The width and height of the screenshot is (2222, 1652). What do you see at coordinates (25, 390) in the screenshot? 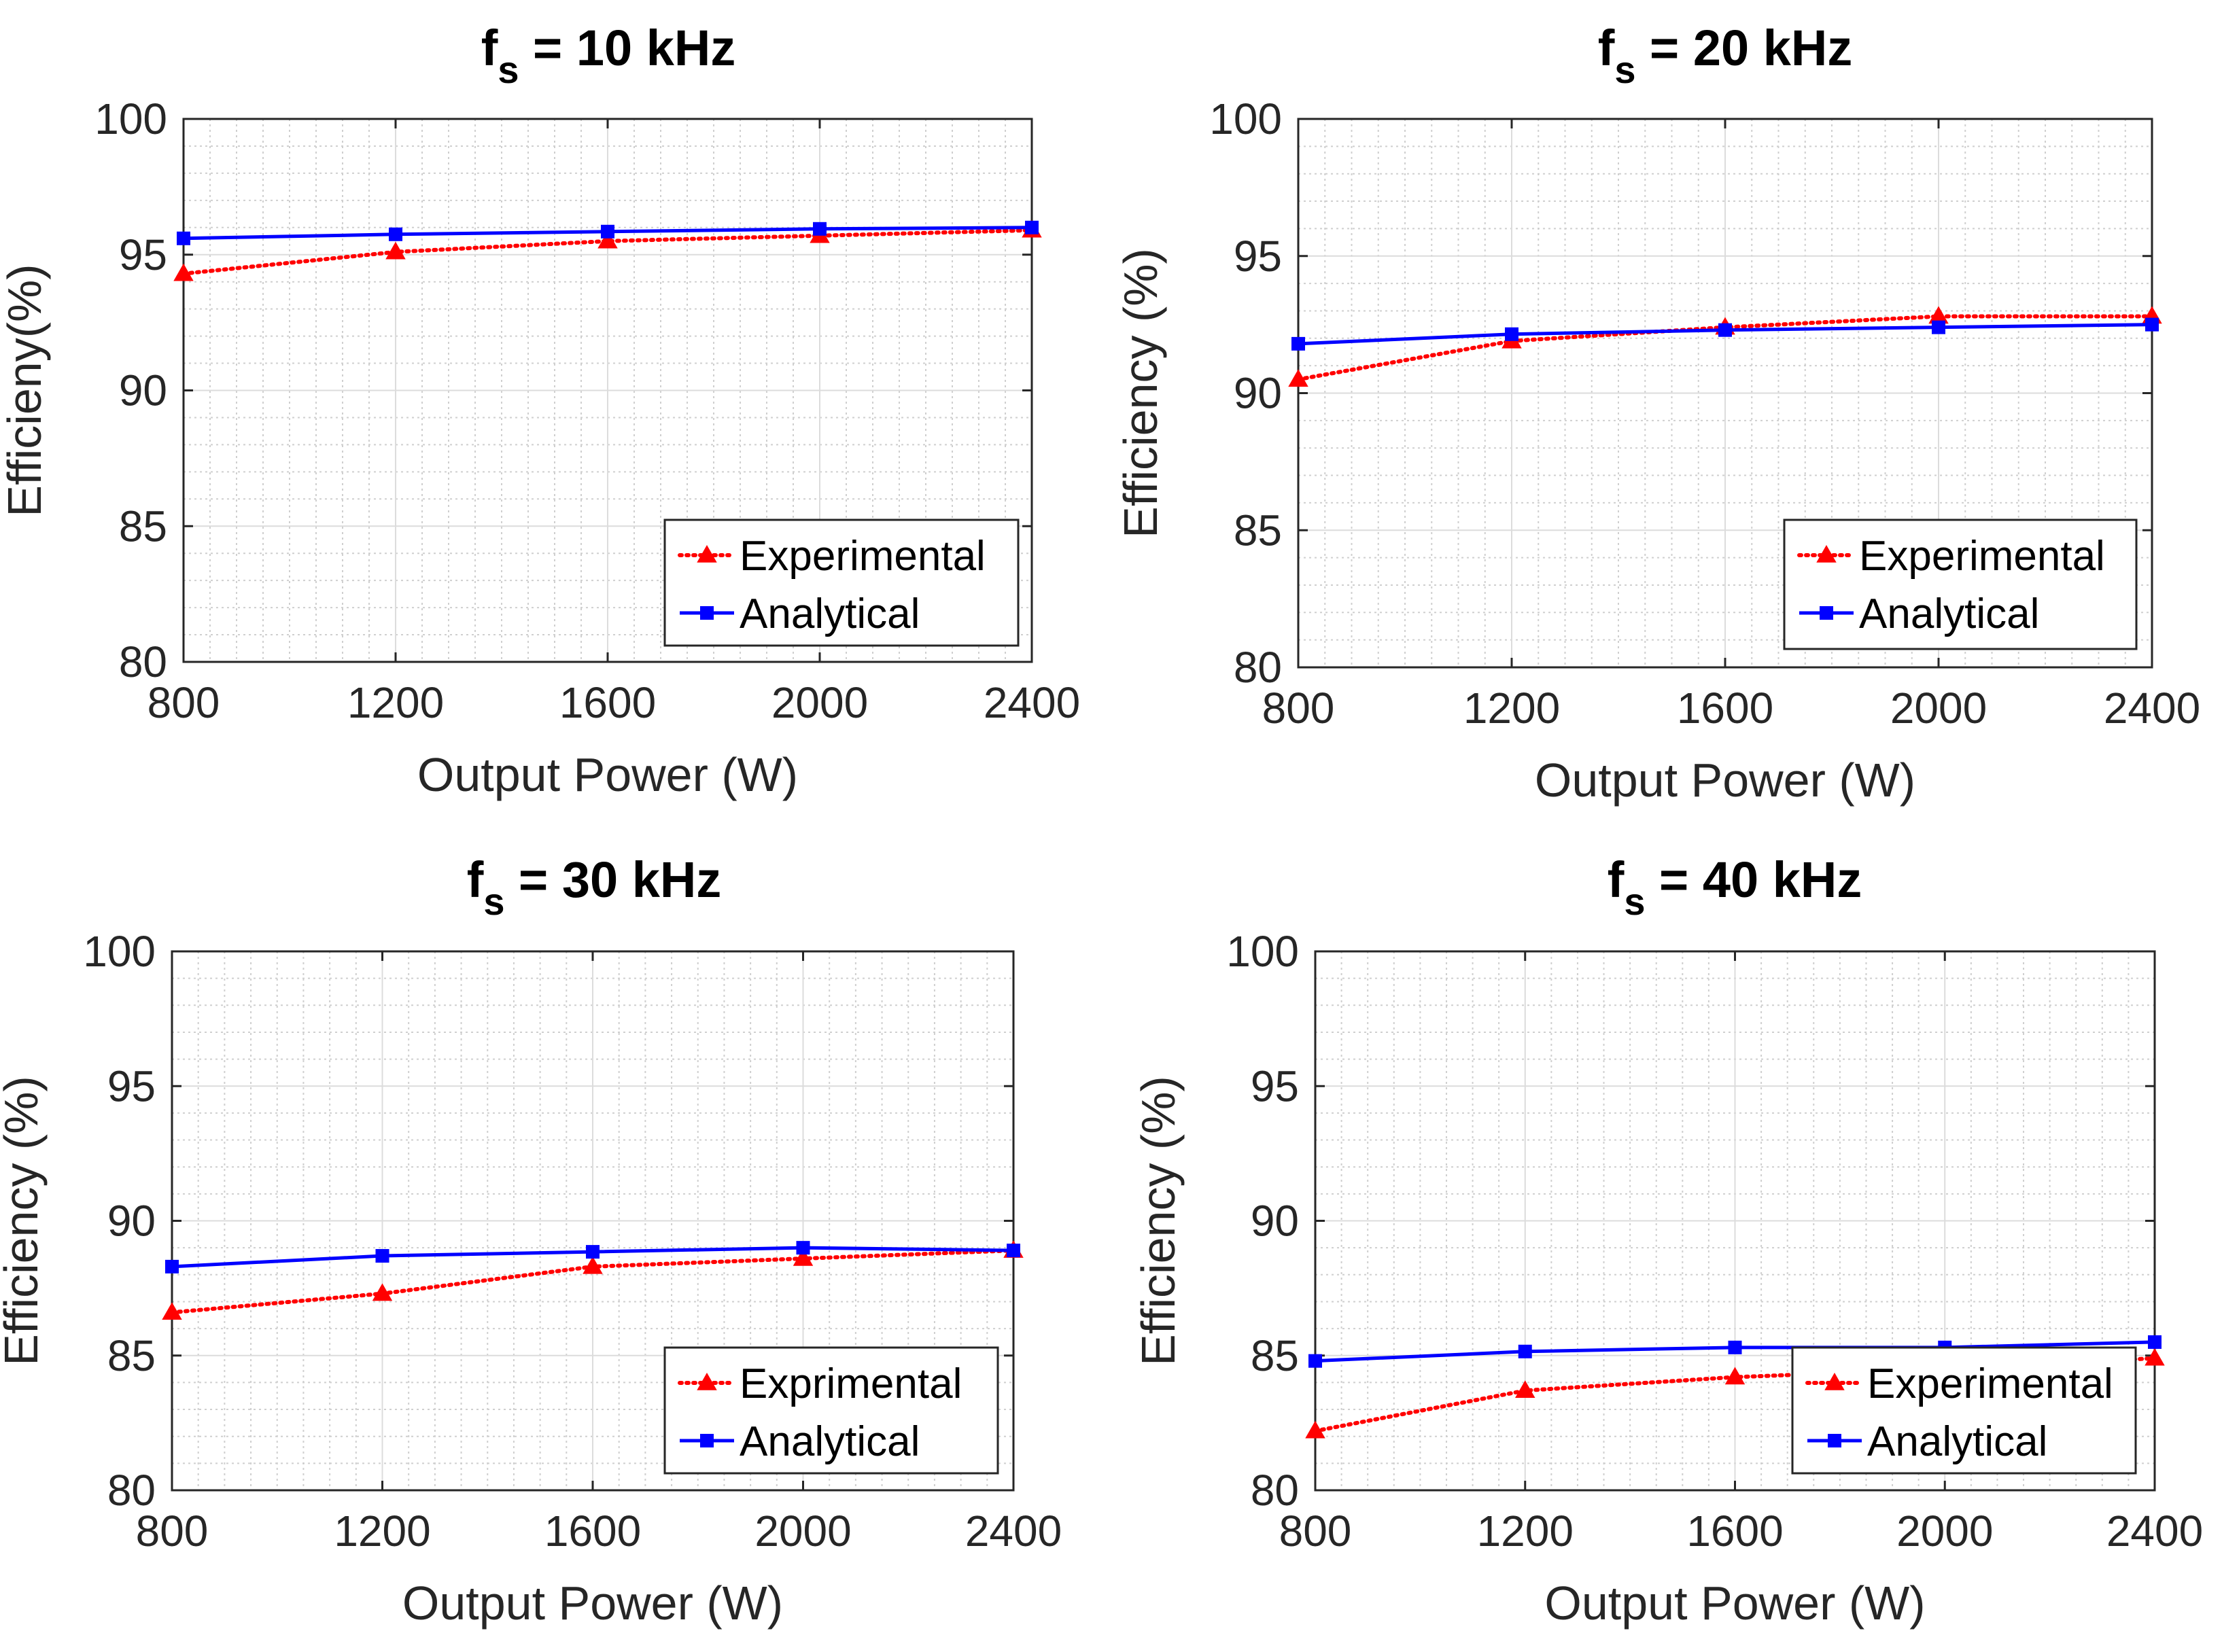
I see `y-axis-label: Efficieny(%)` at bounding box center [25, 390].